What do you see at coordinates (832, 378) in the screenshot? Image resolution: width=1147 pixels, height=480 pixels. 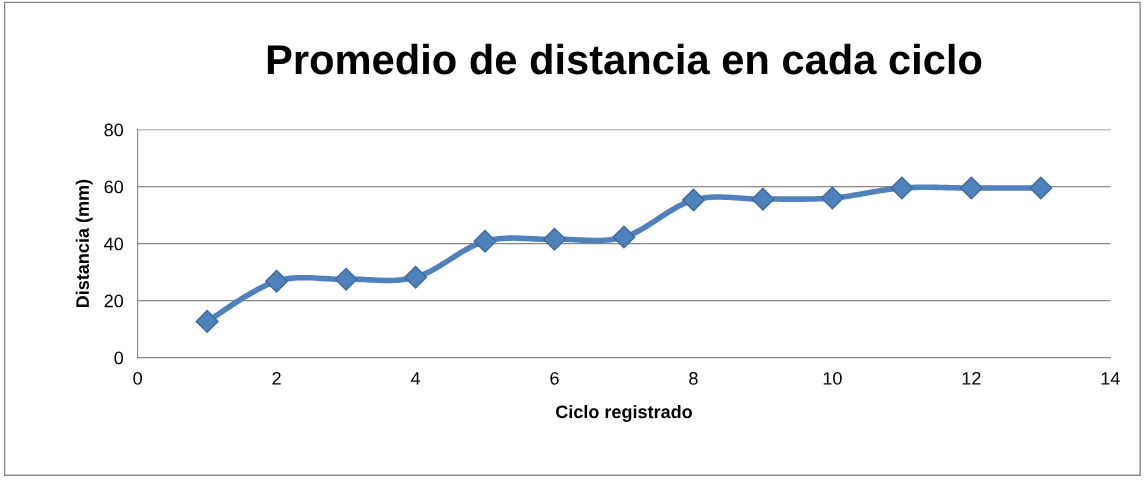 I see `x-tick-label: 10` at bounding box center [832, 378].